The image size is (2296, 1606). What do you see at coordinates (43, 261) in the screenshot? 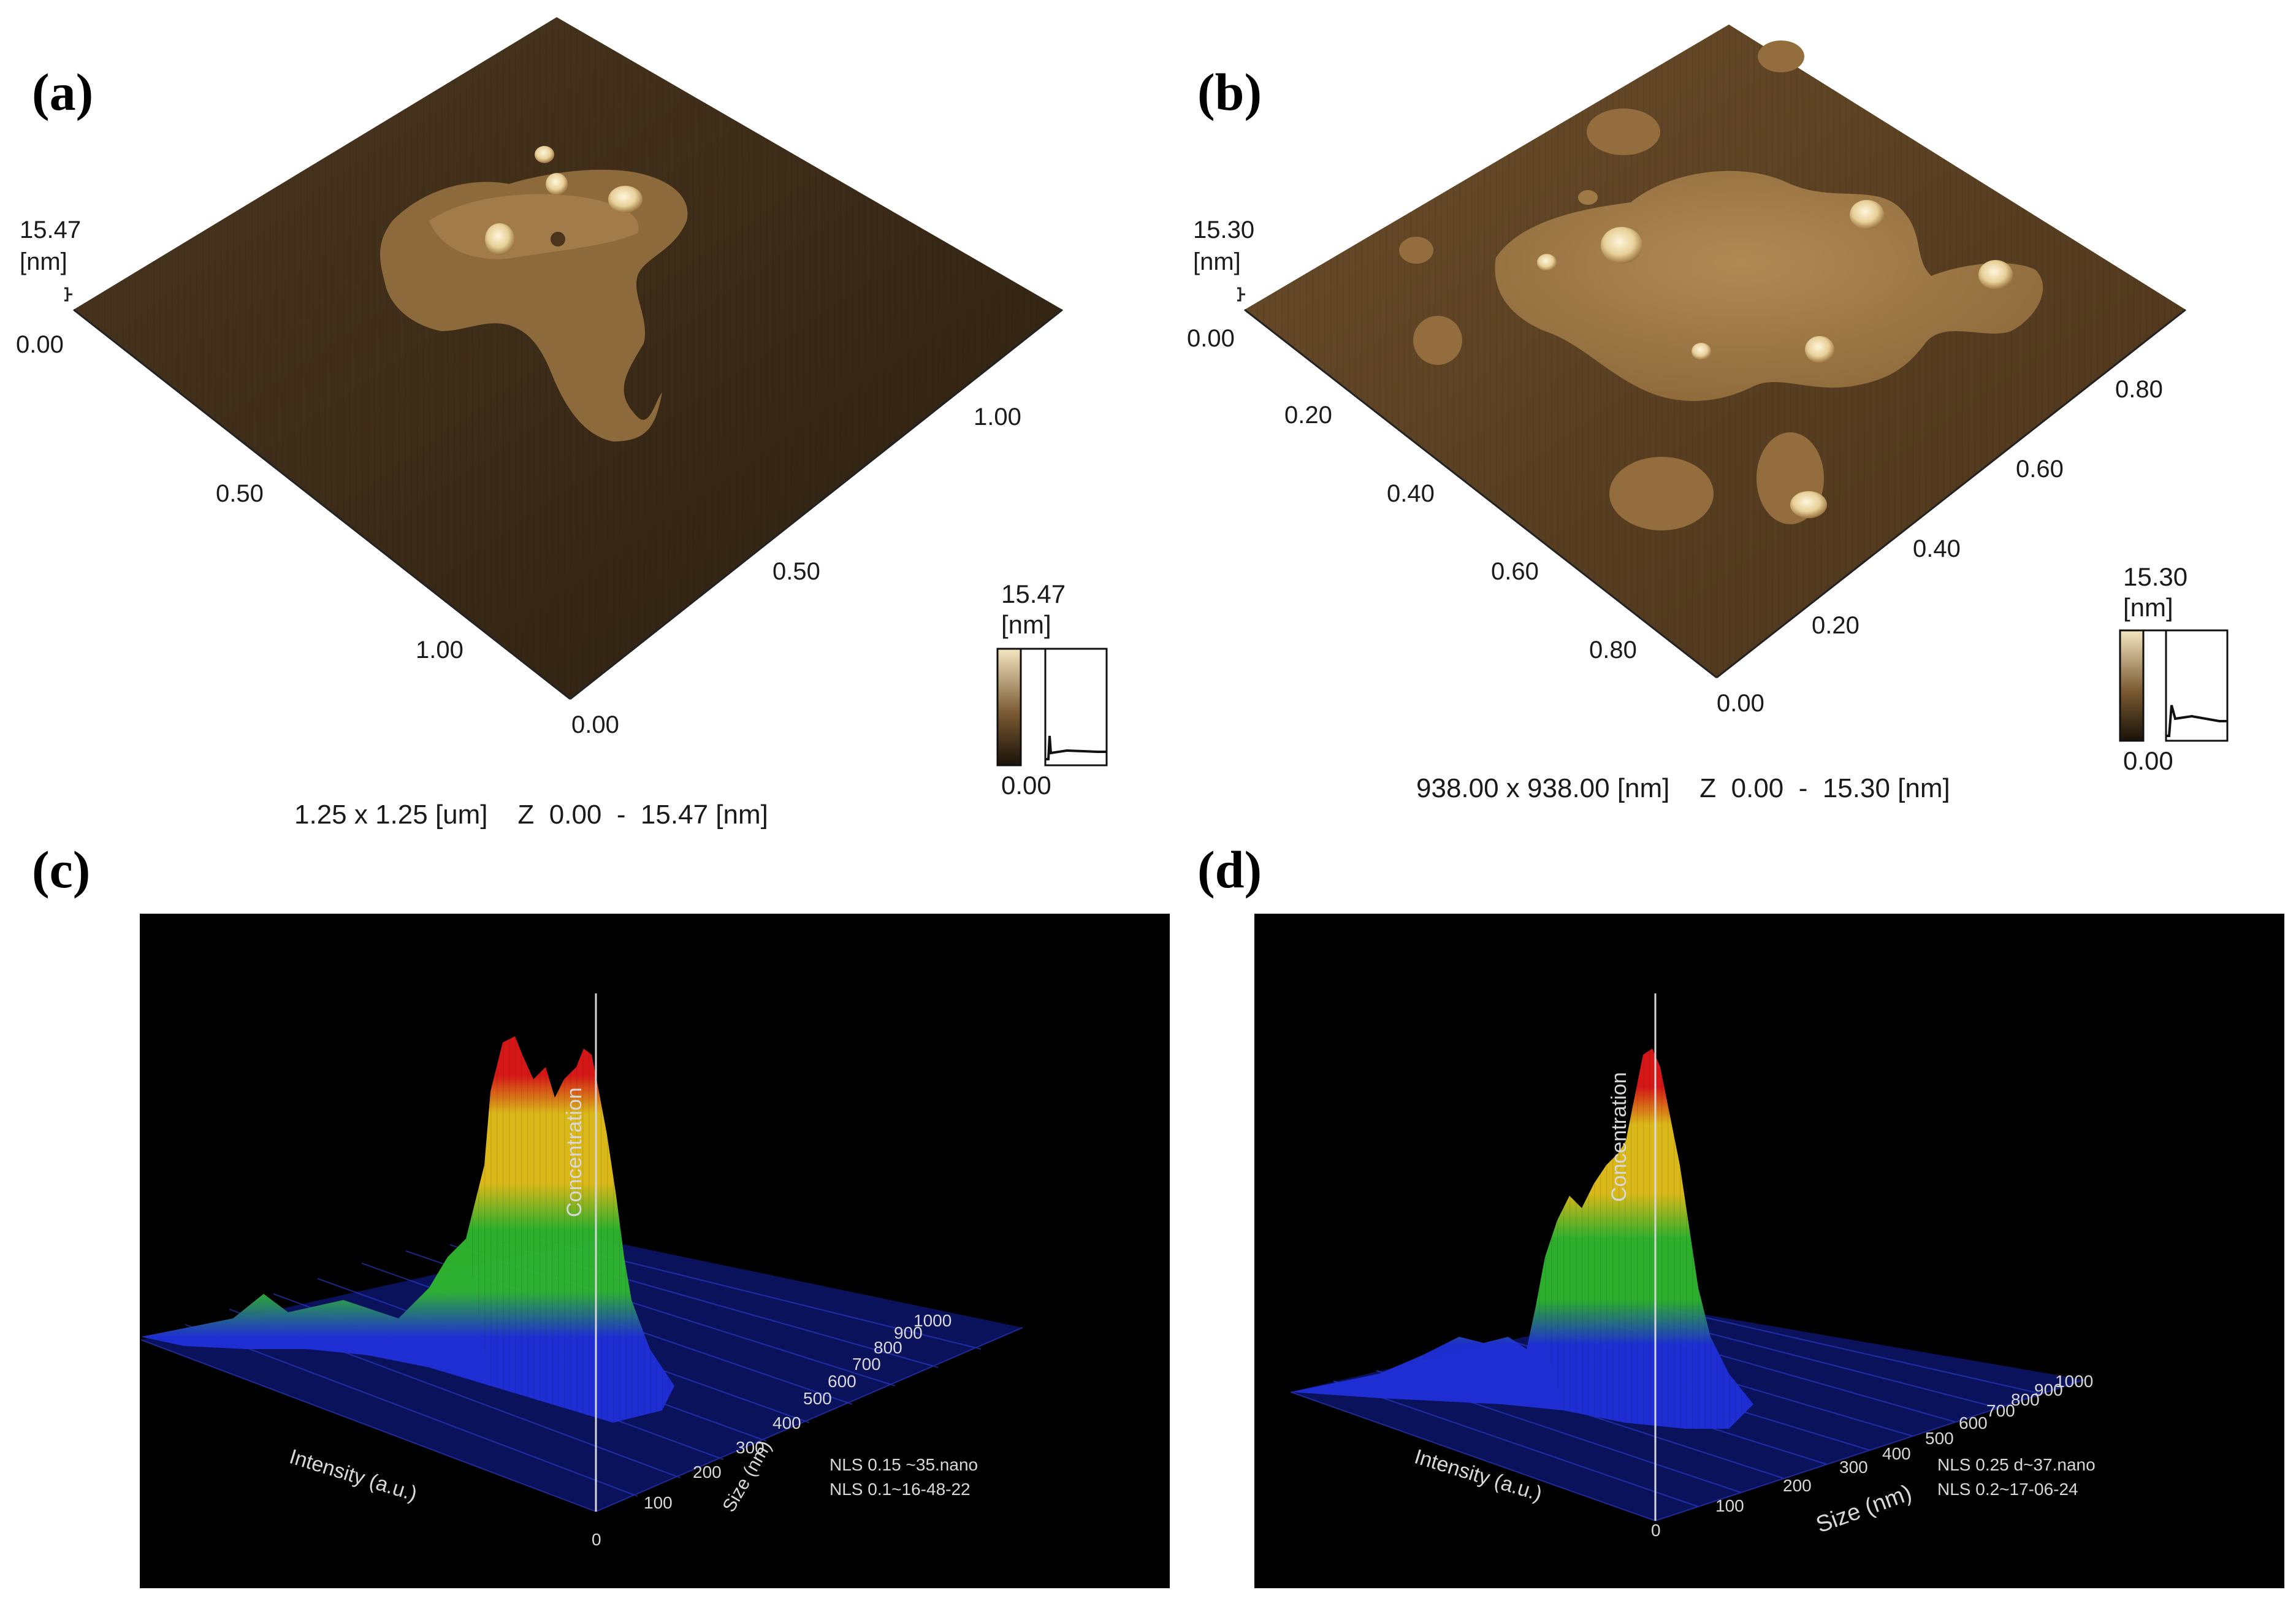
I see `afm-zunit-a: [nm]` at bounding box center [43, 261].